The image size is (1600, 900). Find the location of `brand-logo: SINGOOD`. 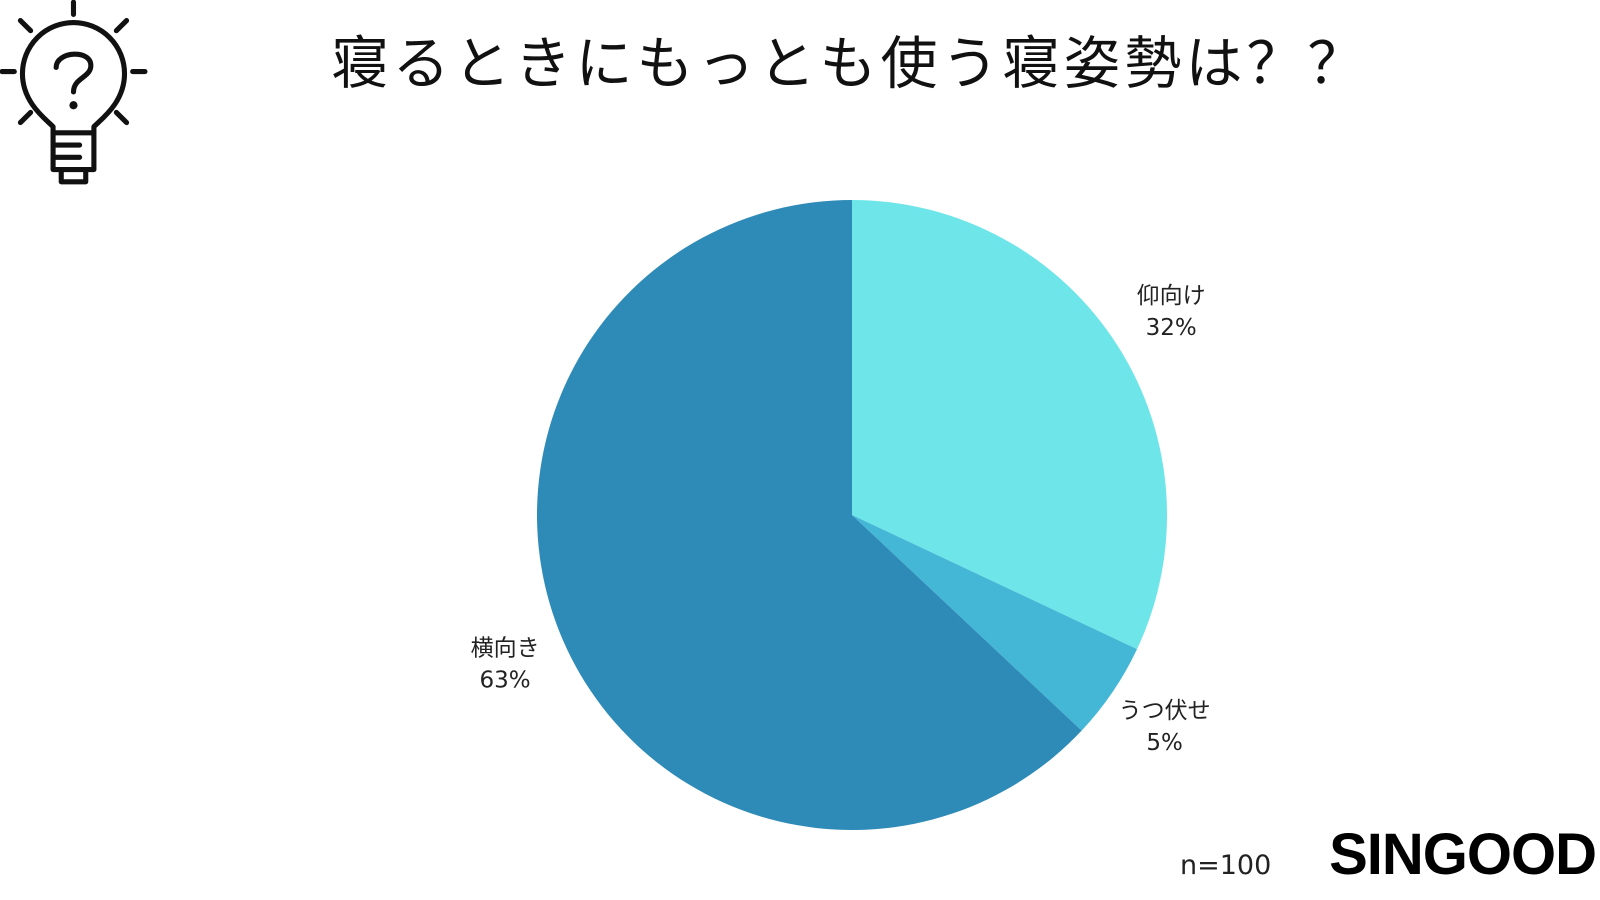

brand-logo: SINGOOD is located at coordinates (1463, 854).